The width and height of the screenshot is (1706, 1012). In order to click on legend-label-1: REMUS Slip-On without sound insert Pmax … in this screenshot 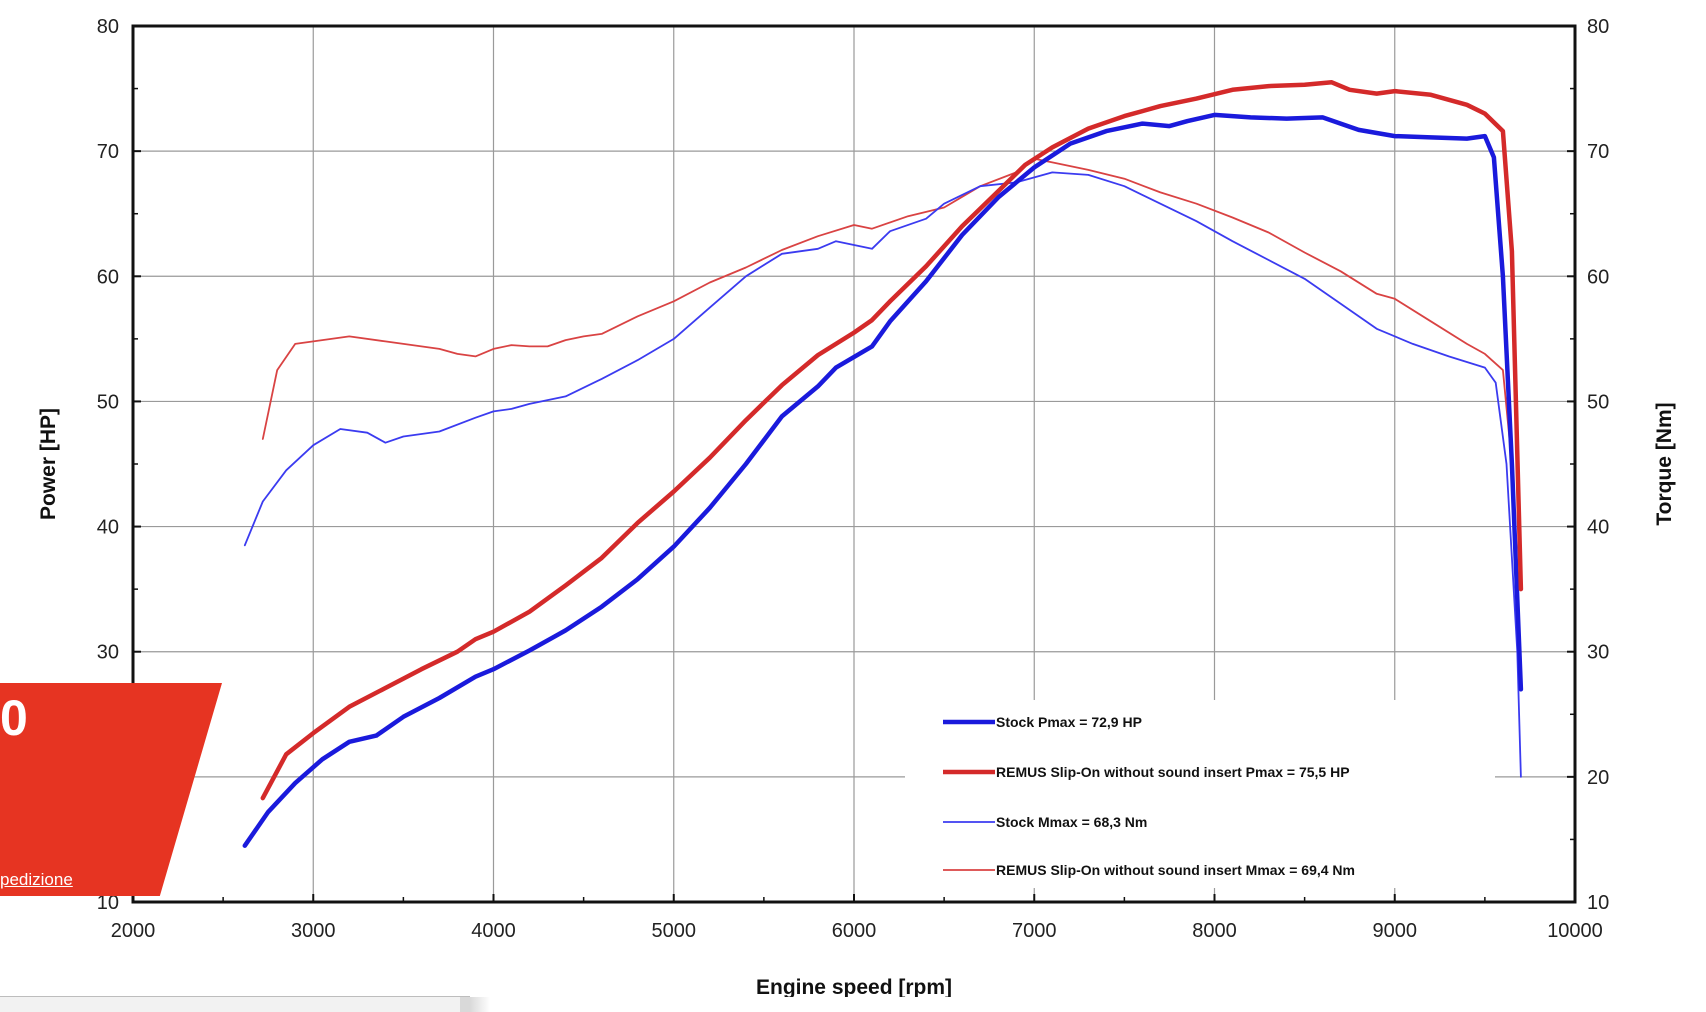, I will do `click(1173, 772)`.